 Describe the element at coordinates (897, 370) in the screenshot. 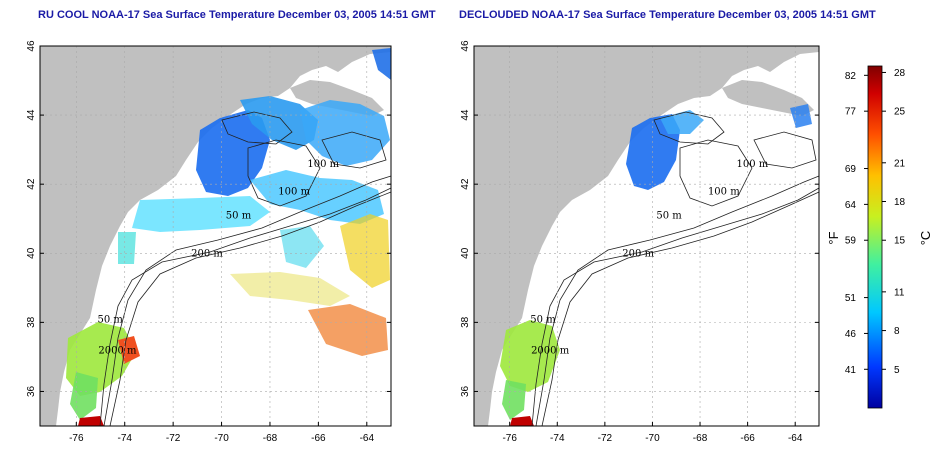

I see `celsius-tick-label: 5` at that location.